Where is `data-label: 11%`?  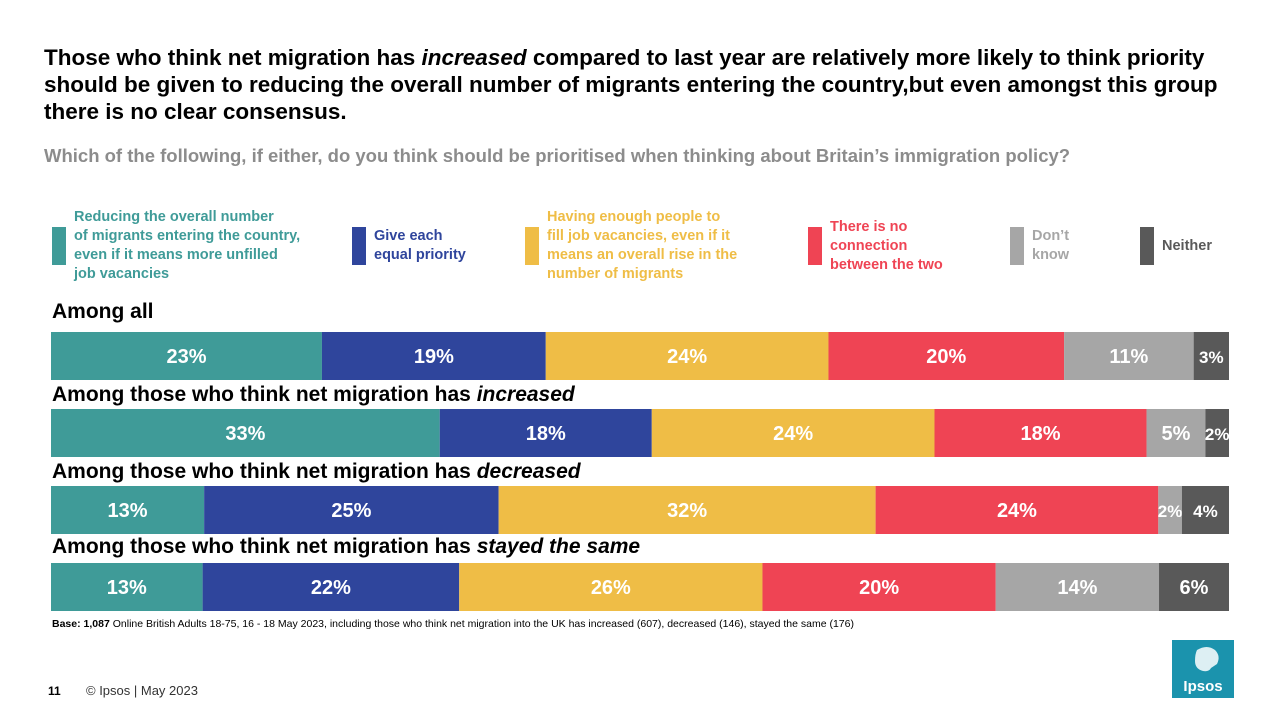
data-label: 11% is located at coordinates (1128, 357).